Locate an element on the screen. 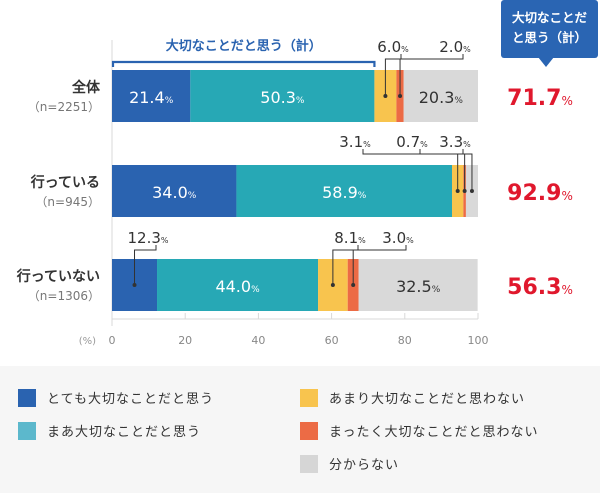  data-label: 50.3% is located at coordinates (282, 97).